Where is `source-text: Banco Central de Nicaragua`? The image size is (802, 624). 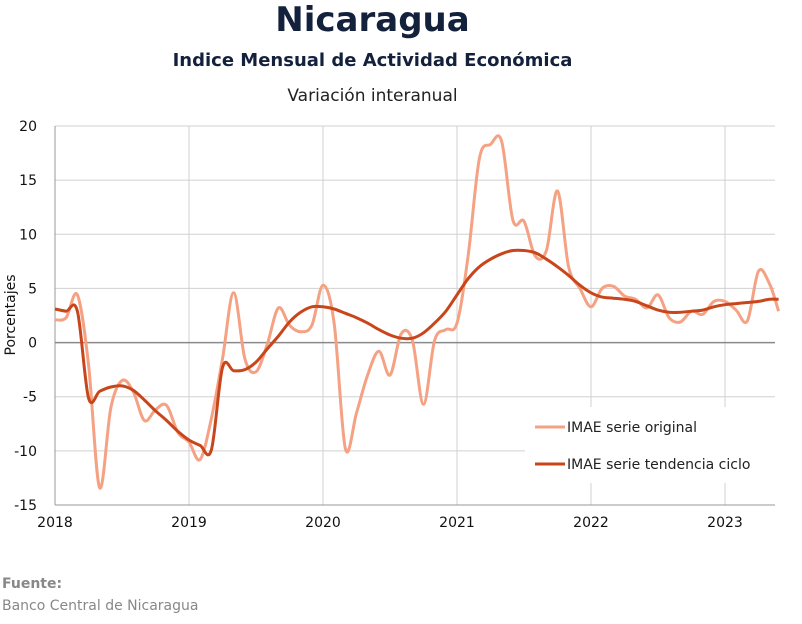 source-text: Banco Central de Nicaragua is located at coordinates (100, 606).